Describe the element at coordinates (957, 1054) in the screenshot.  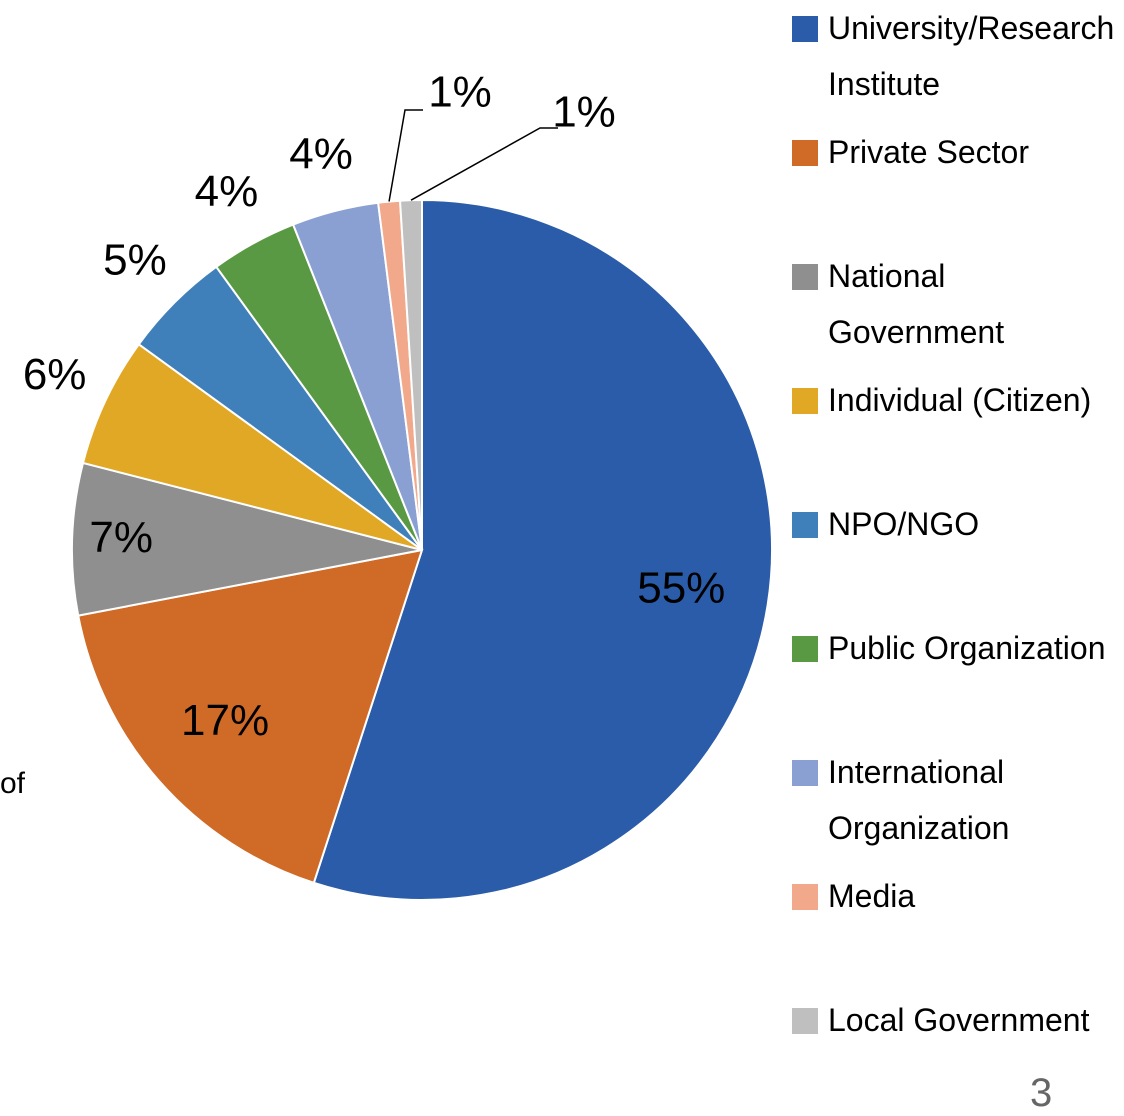
I see `legend-item: Local Government` at that location.